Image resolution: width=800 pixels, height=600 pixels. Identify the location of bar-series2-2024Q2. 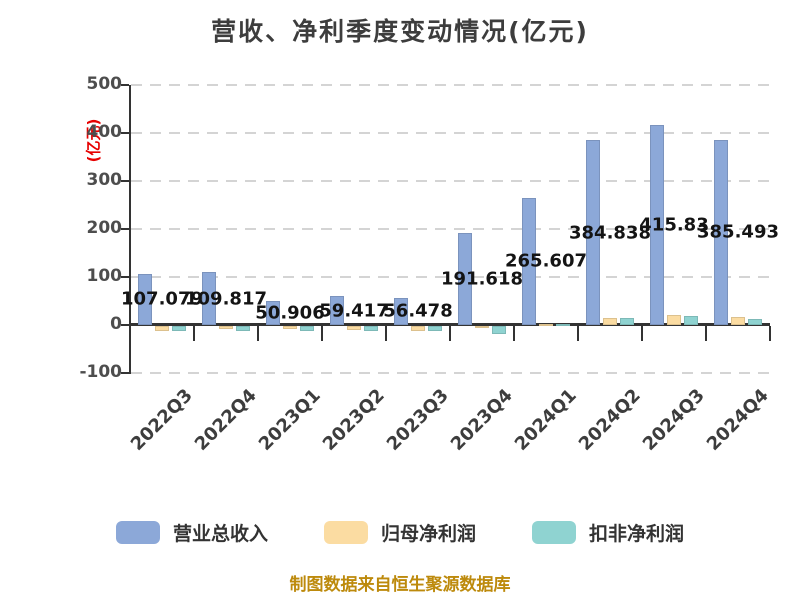
(610, 321).